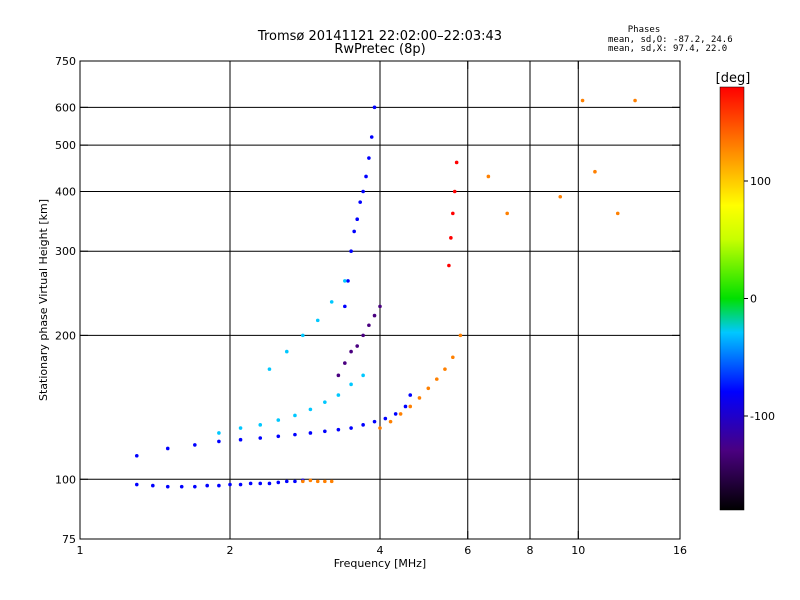 This screenshot has width=800, height=600. Describe the element at coordinates (65, 145) in the screenshot. I see `y-tick-label: 500` at that location.